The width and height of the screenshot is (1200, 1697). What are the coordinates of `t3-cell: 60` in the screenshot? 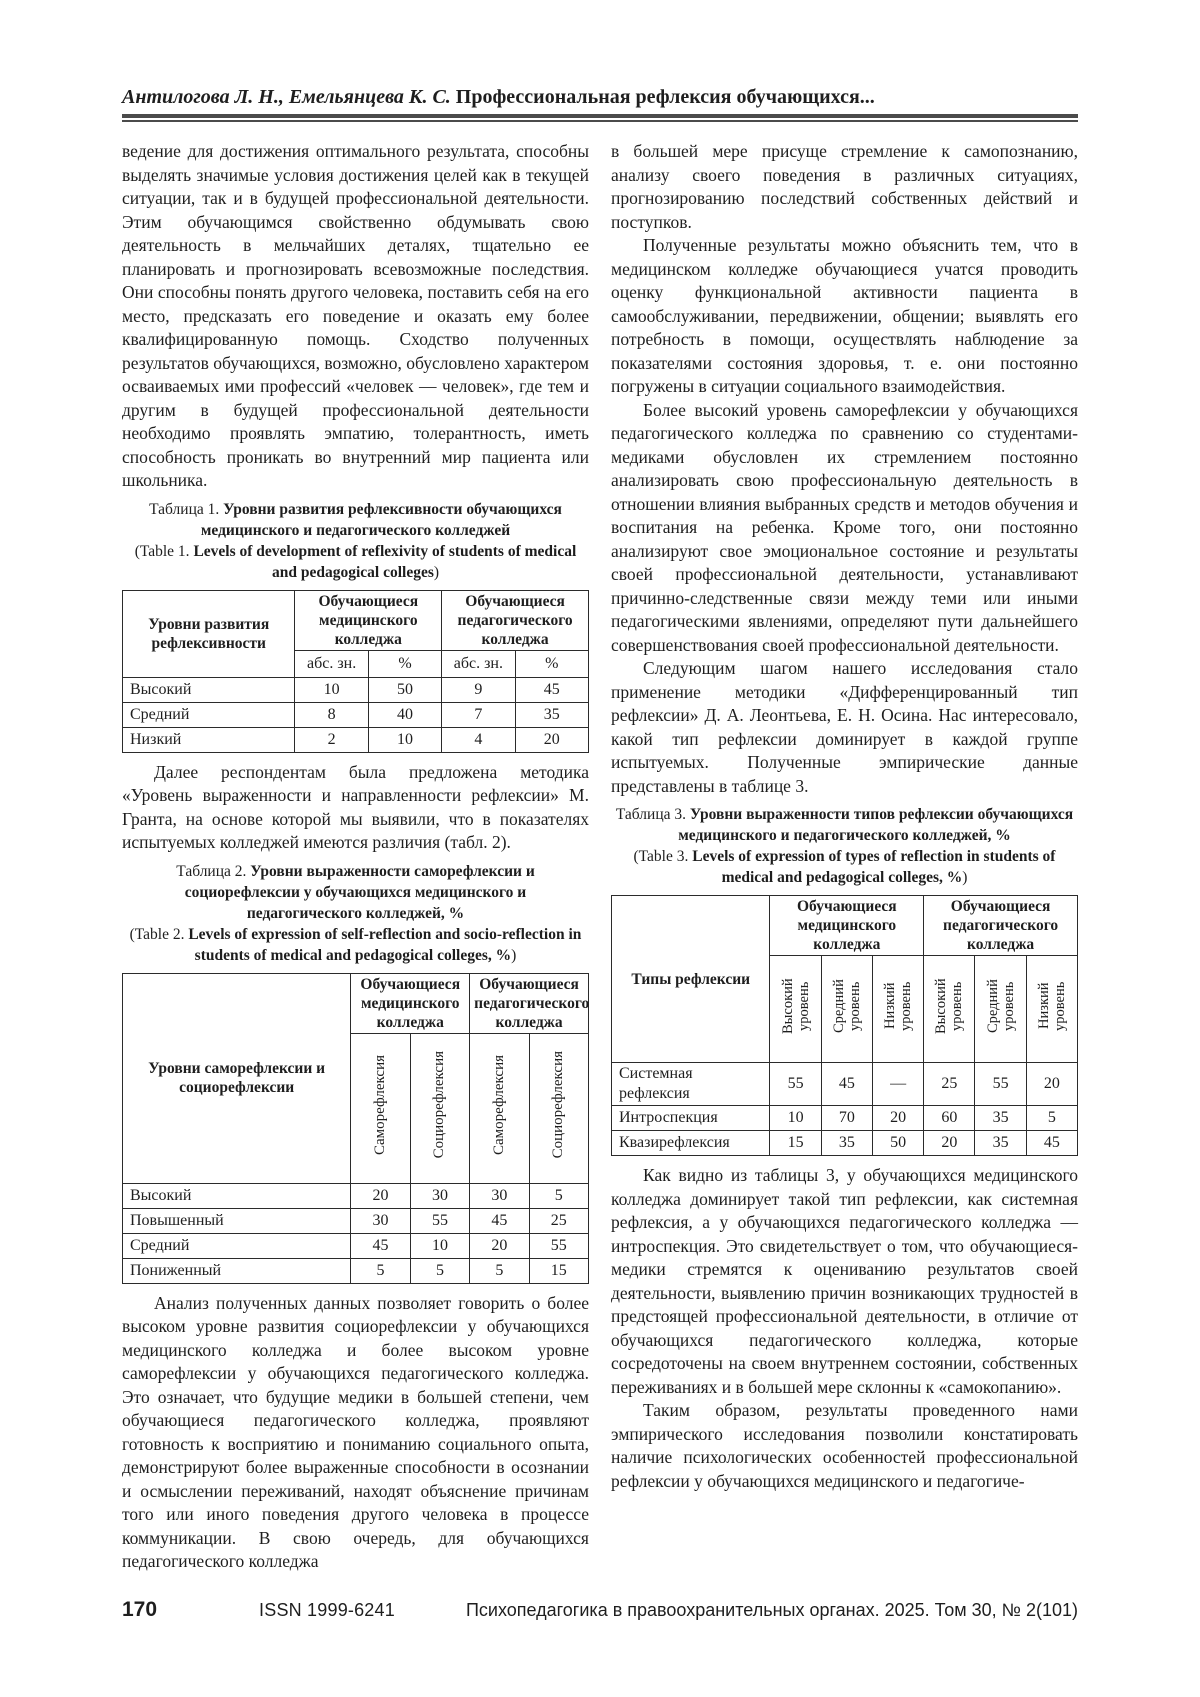 It's located at (949, 1118).